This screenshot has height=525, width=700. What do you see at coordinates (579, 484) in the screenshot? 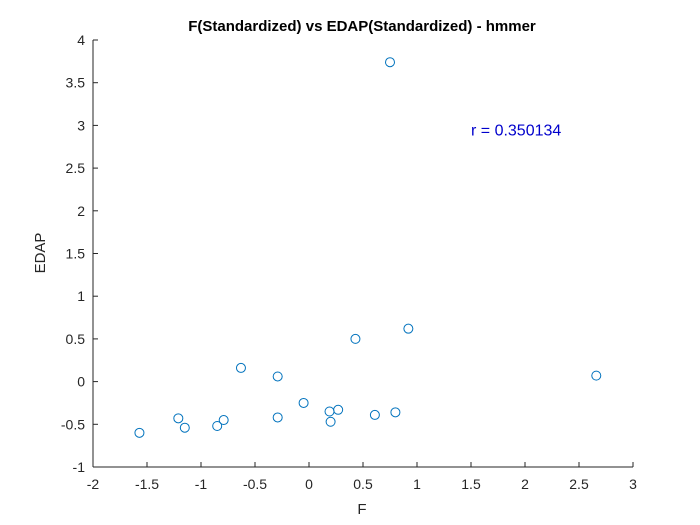
I see `x-tick-label: 2.5` at bounding box center [579, 484].